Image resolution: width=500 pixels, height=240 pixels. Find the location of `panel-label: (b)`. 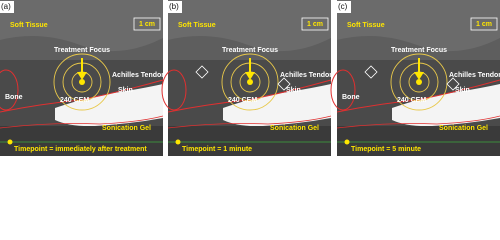

panel-label: (b) is located at coordinates (174, 6).